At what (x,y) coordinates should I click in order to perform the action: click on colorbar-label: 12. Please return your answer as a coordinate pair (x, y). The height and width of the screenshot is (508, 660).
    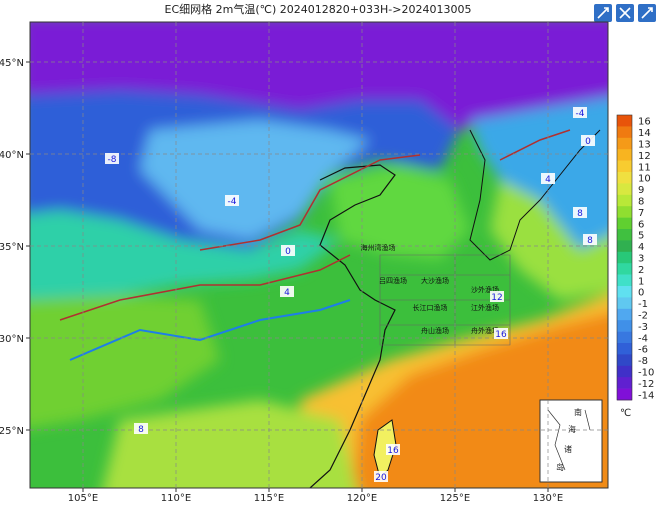
    Looking at the image, I should click on (644, 156).